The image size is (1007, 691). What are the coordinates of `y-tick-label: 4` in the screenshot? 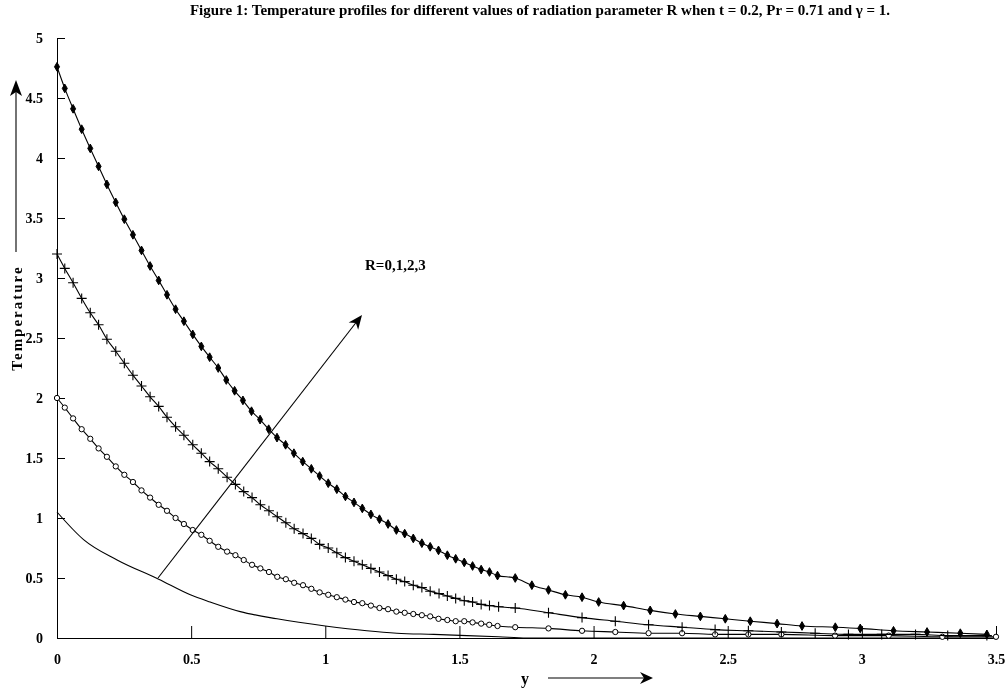 It's located at (39, 158).